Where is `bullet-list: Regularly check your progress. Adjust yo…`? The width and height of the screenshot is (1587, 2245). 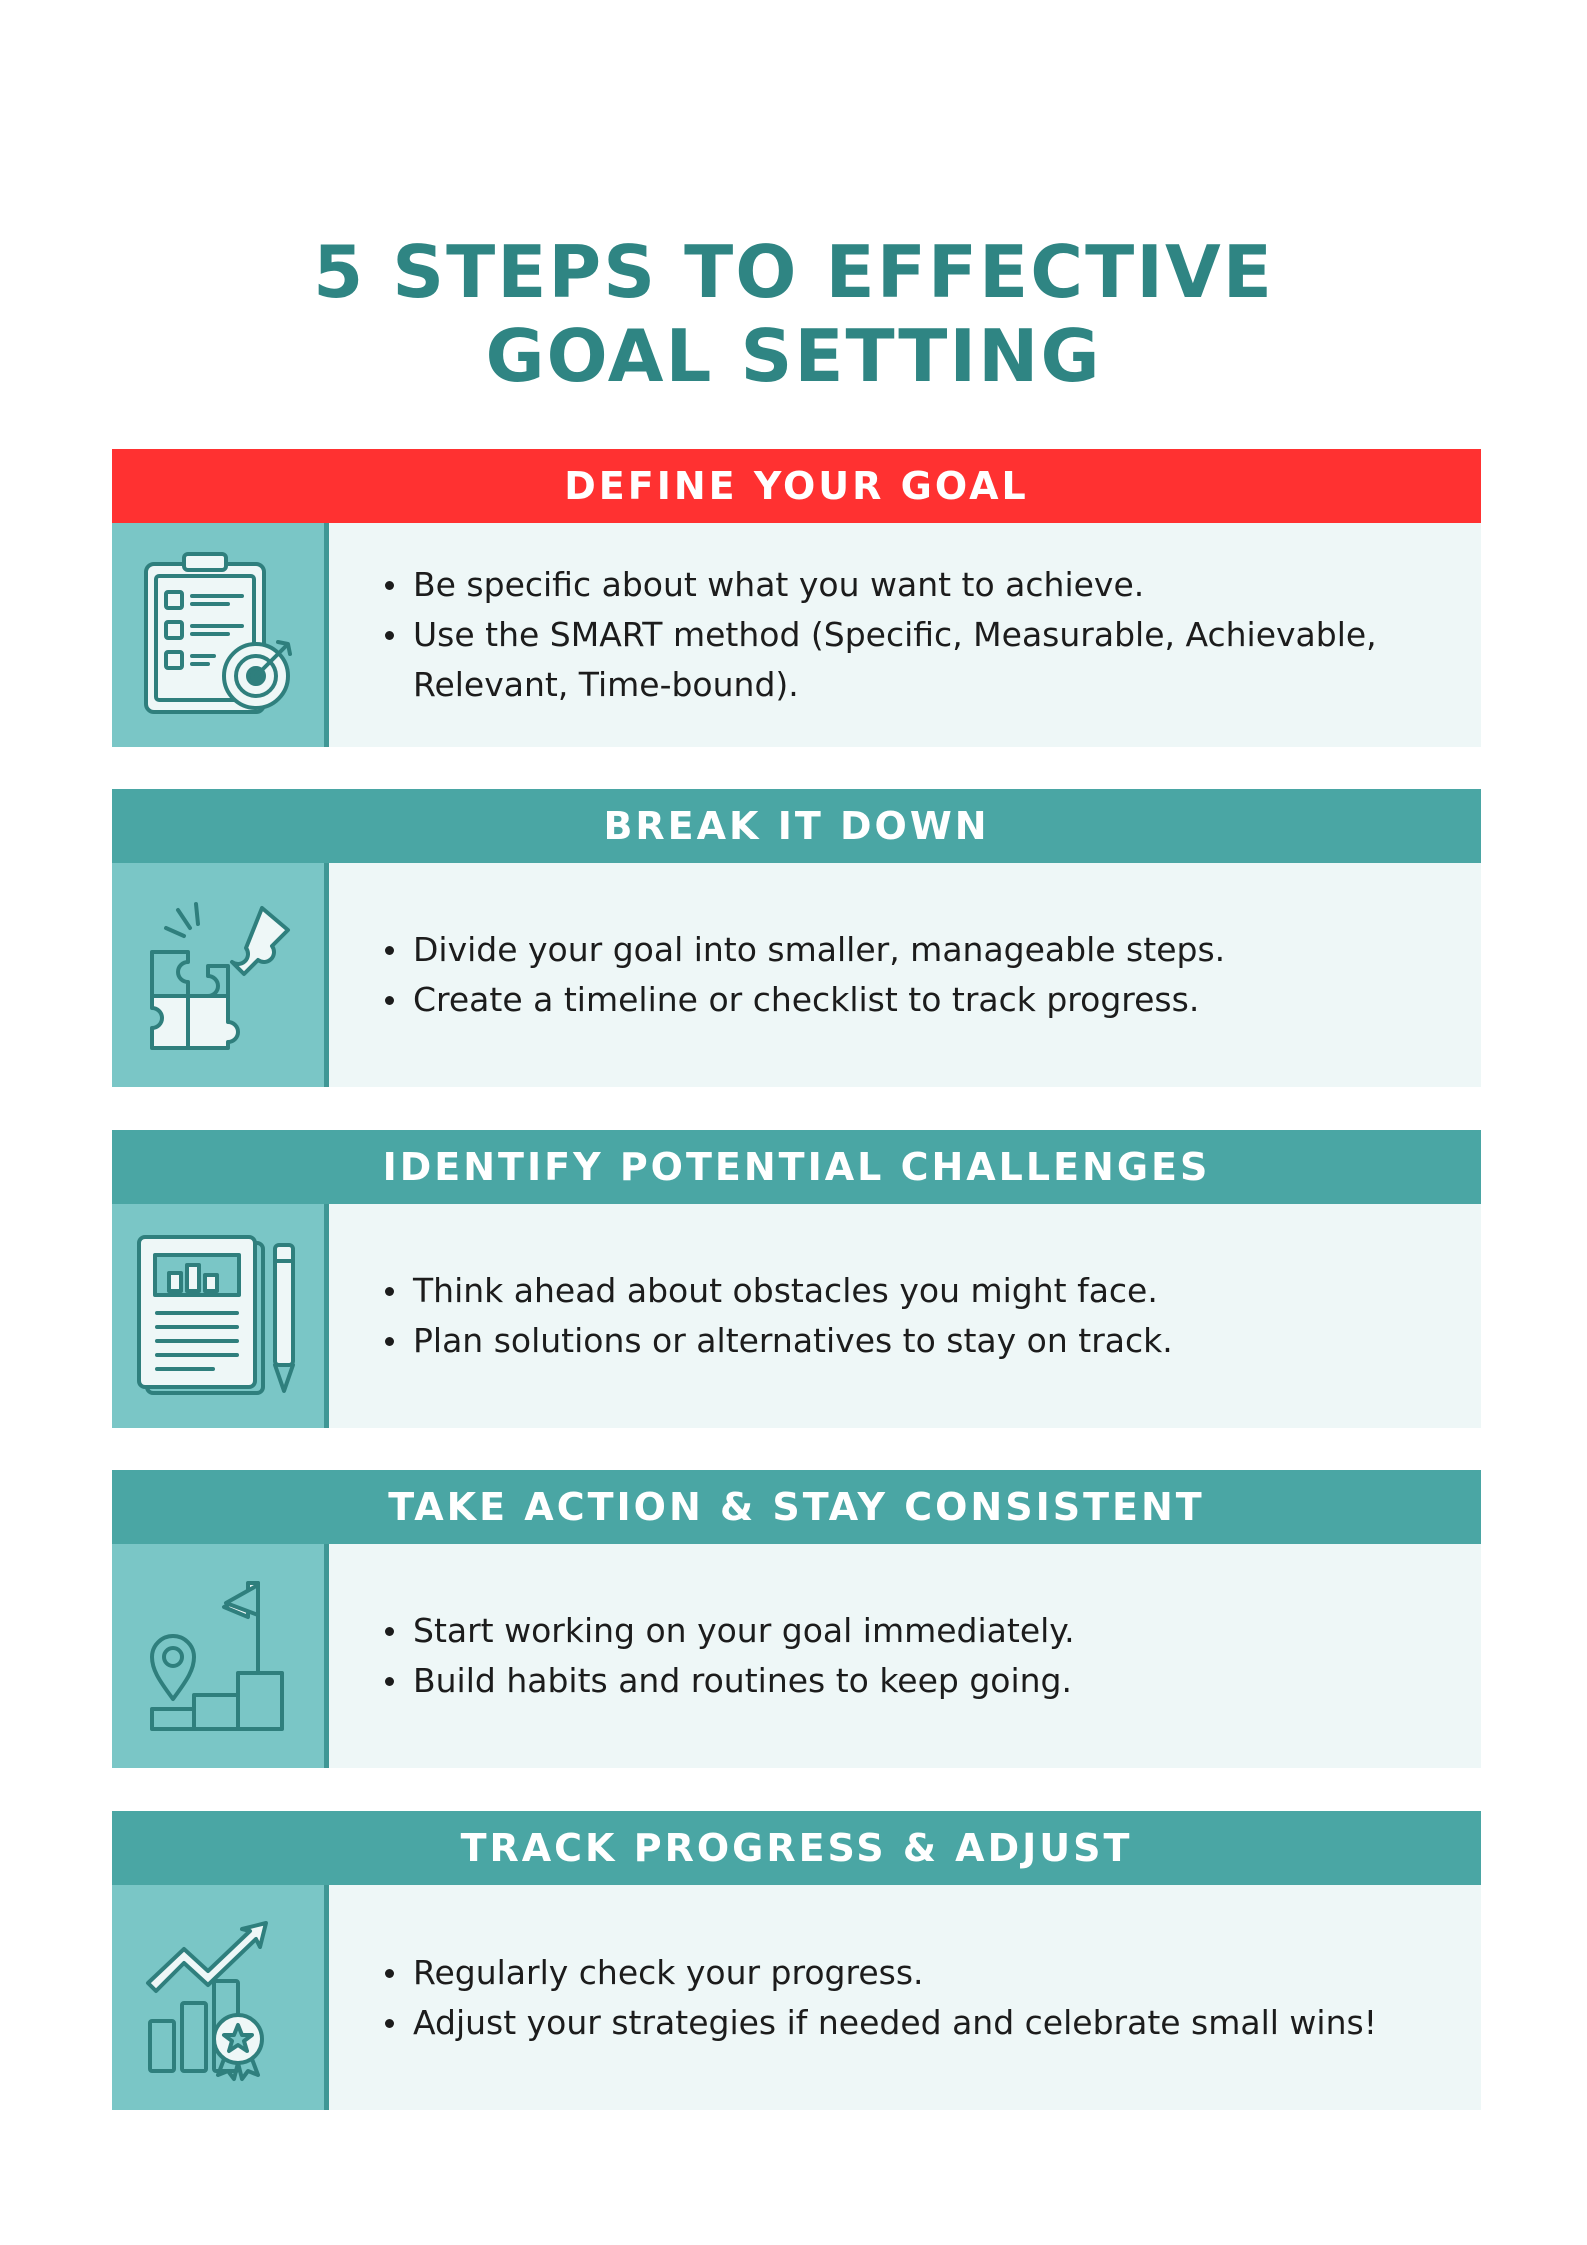
bullet-list: Regularly check your progress. Adjust yo… is located at coordinates (905, 1997).